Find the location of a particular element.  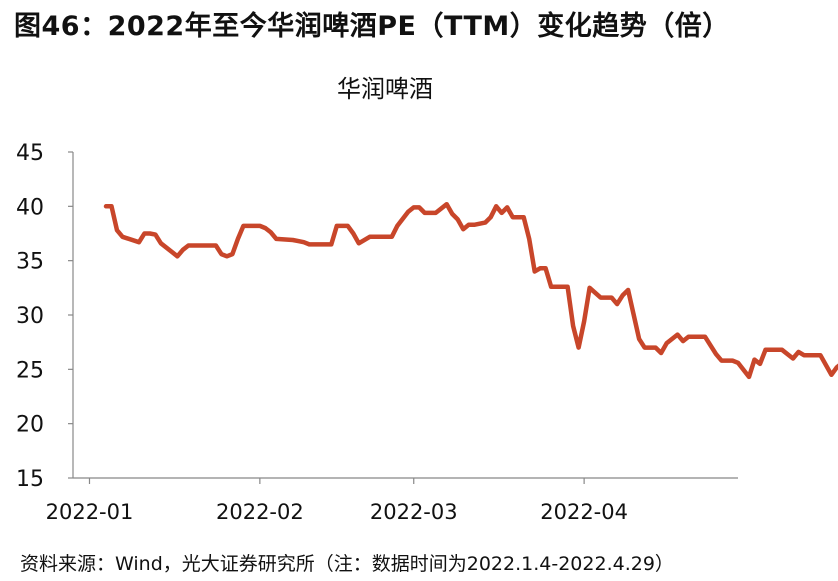

chart-title: 华润啤酒 is located at coordinates (385, 89).